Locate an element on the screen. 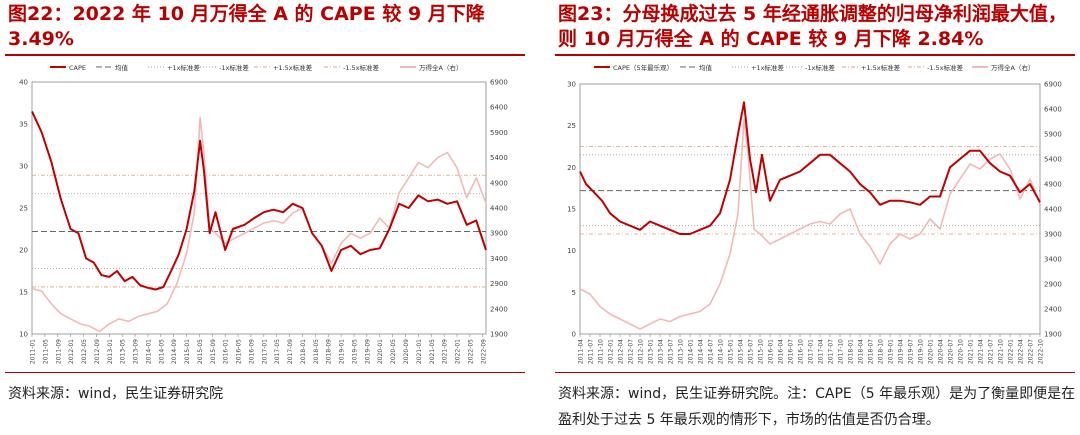  x-tick-label: 2014-07 is located at coordinates (711, 351).